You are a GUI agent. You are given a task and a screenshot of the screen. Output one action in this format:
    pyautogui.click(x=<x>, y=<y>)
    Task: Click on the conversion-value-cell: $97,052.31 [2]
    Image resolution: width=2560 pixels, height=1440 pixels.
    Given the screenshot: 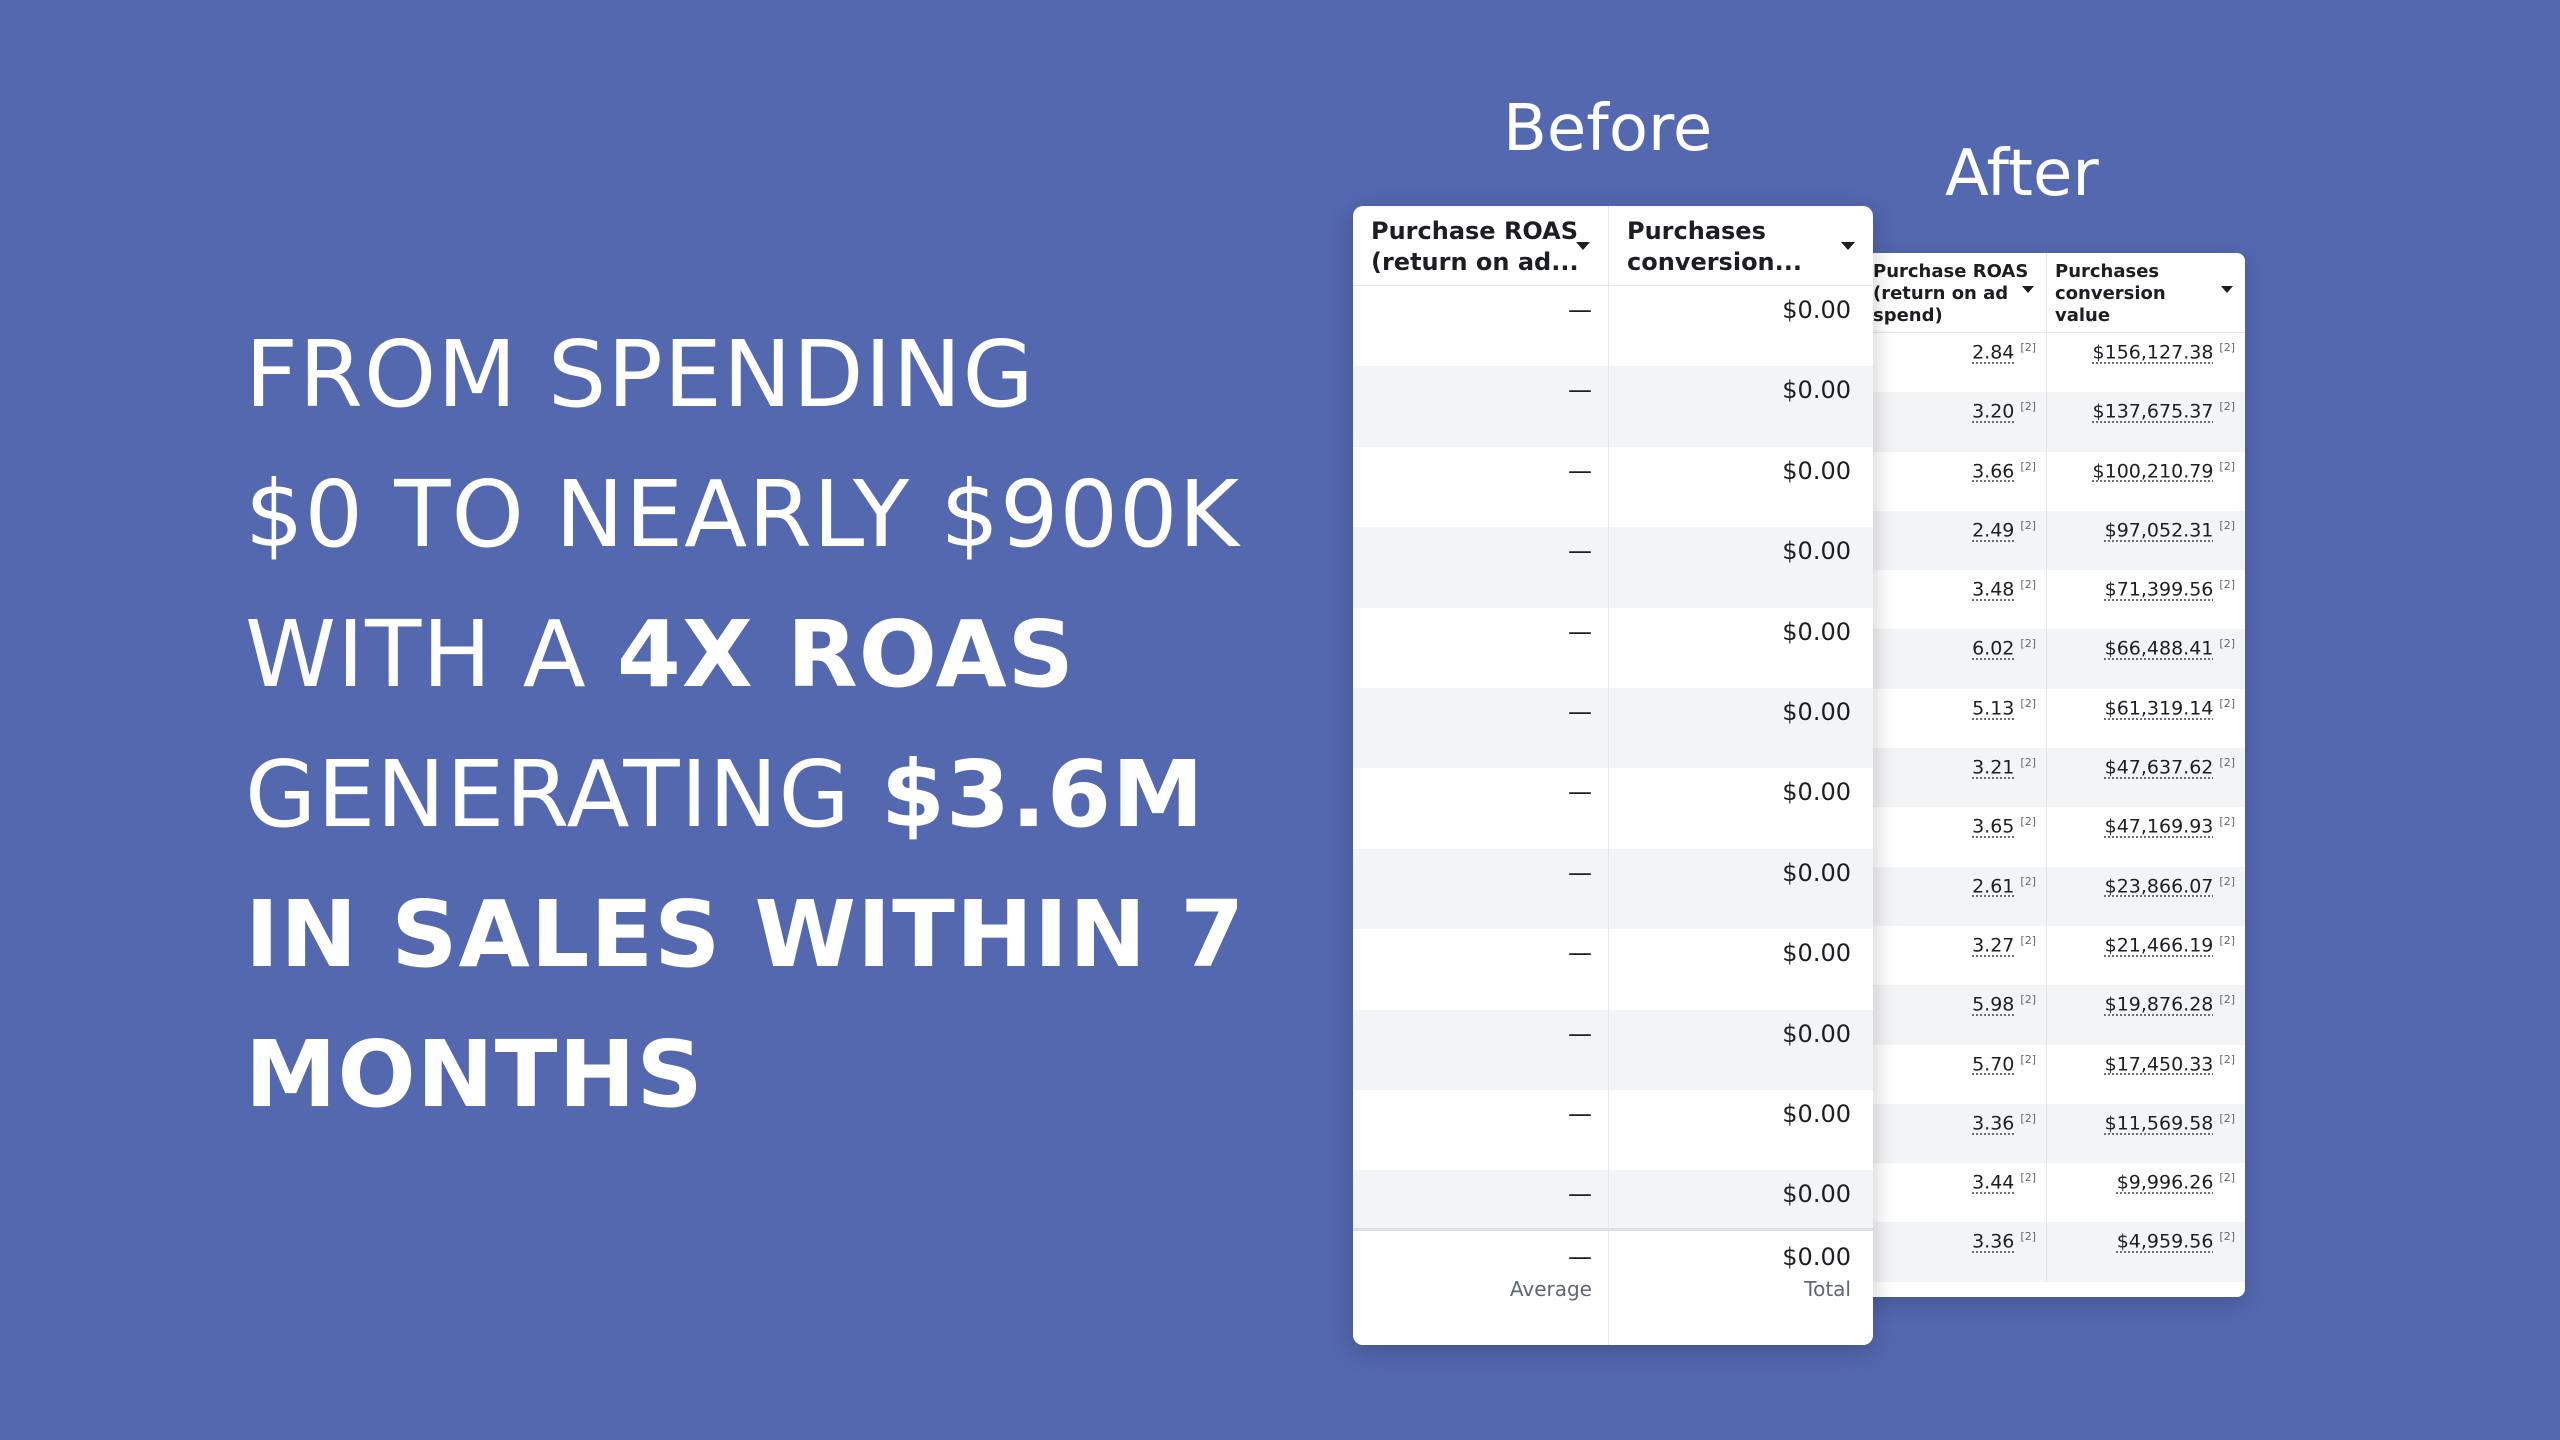 What is the action you would take?
    pyautogui.click(x=2146, y=540)
    